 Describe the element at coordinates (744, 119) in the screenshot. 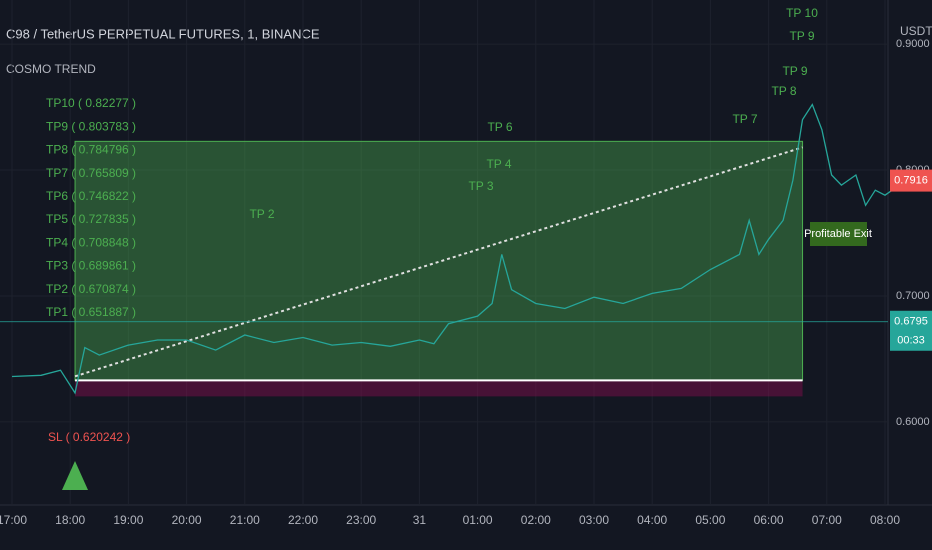

I see `tp-hit: TP 7` at that location.